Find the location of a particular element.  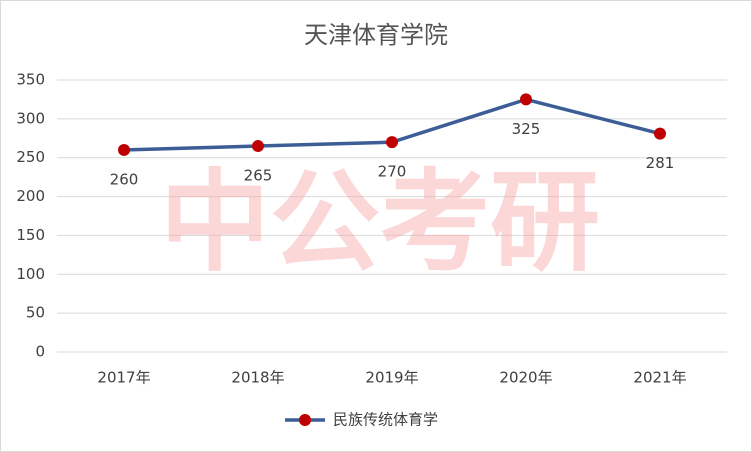

x-tick-label: 2018年 is located at coordinates (257, 378).